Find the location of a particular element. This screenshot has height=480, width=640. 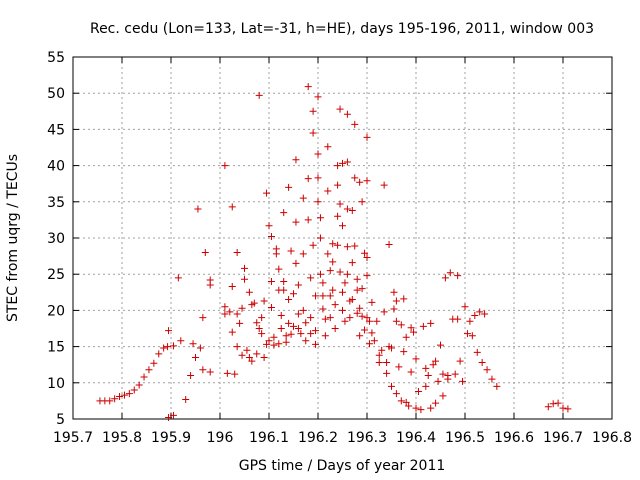

x-tick-label: 196.2 is located at coordinates (318, 438).